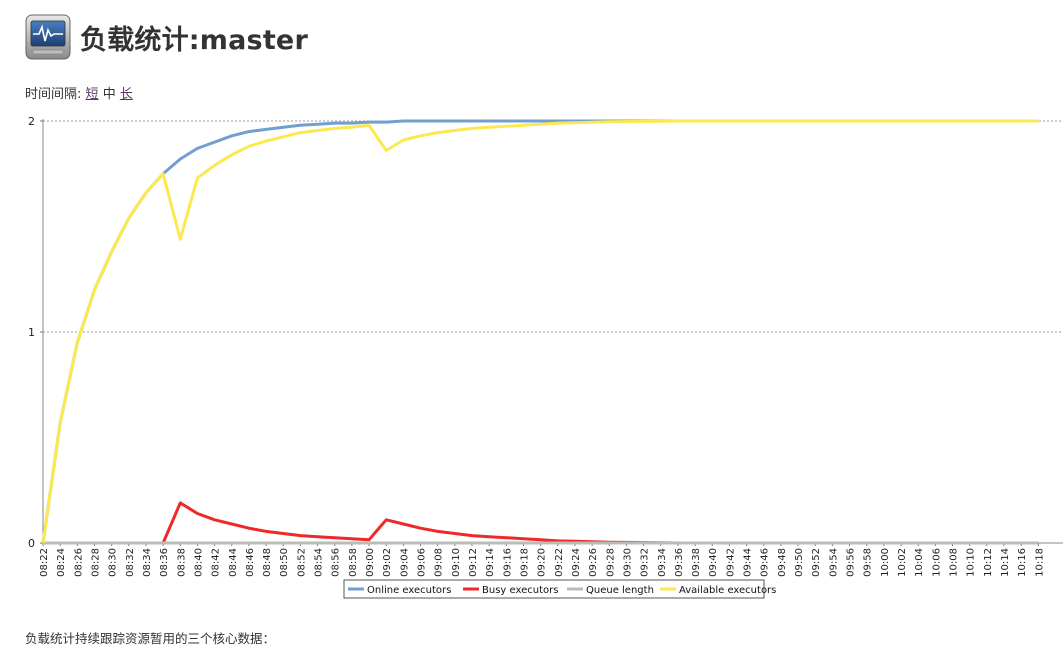 The image size is (1063, 648). Describe the element at coordinates (387, 562) in the screenshot. I see `x-tick-label: 09:02` at that location.